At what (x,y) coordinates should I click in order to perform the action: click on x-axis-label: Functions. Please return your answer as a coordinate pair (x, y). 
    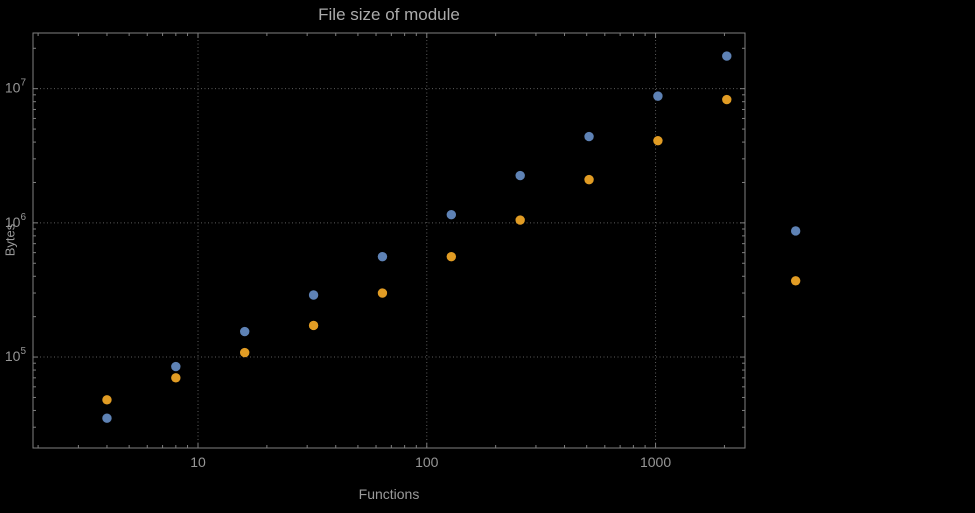
    Looking at the image, I should click on (389, 494).